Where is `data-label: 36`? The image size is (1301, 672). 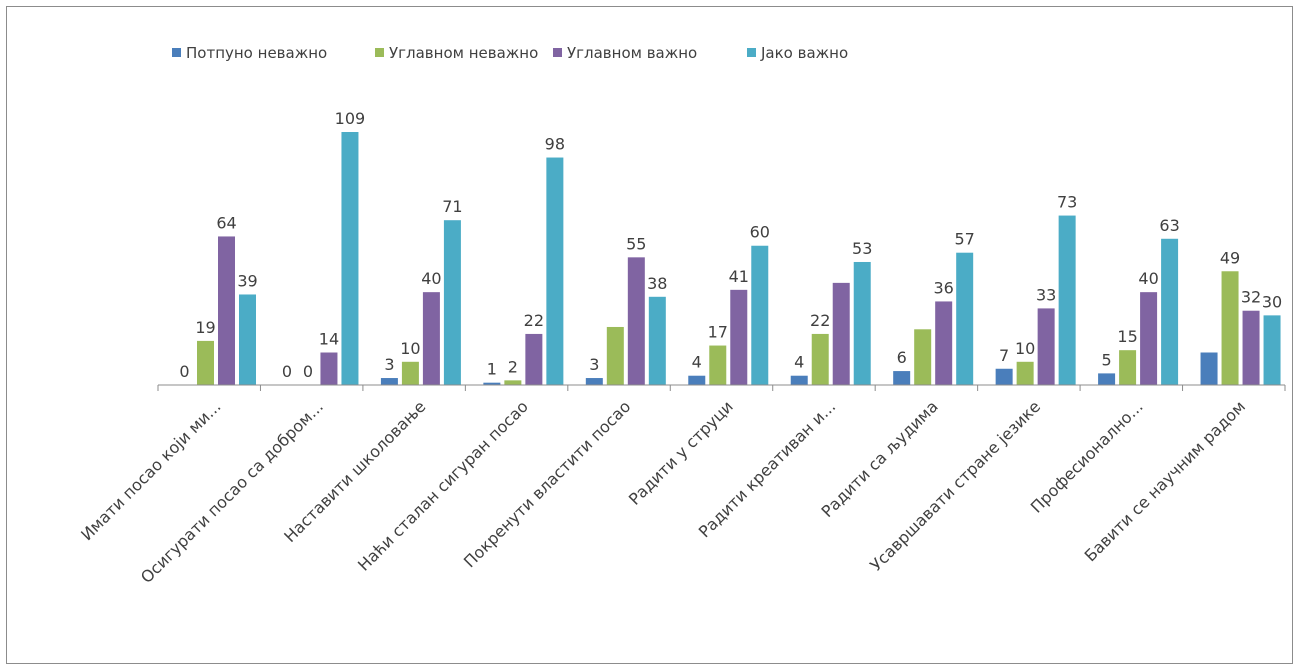
data-label: 36 is located at coordinates (944, 287).